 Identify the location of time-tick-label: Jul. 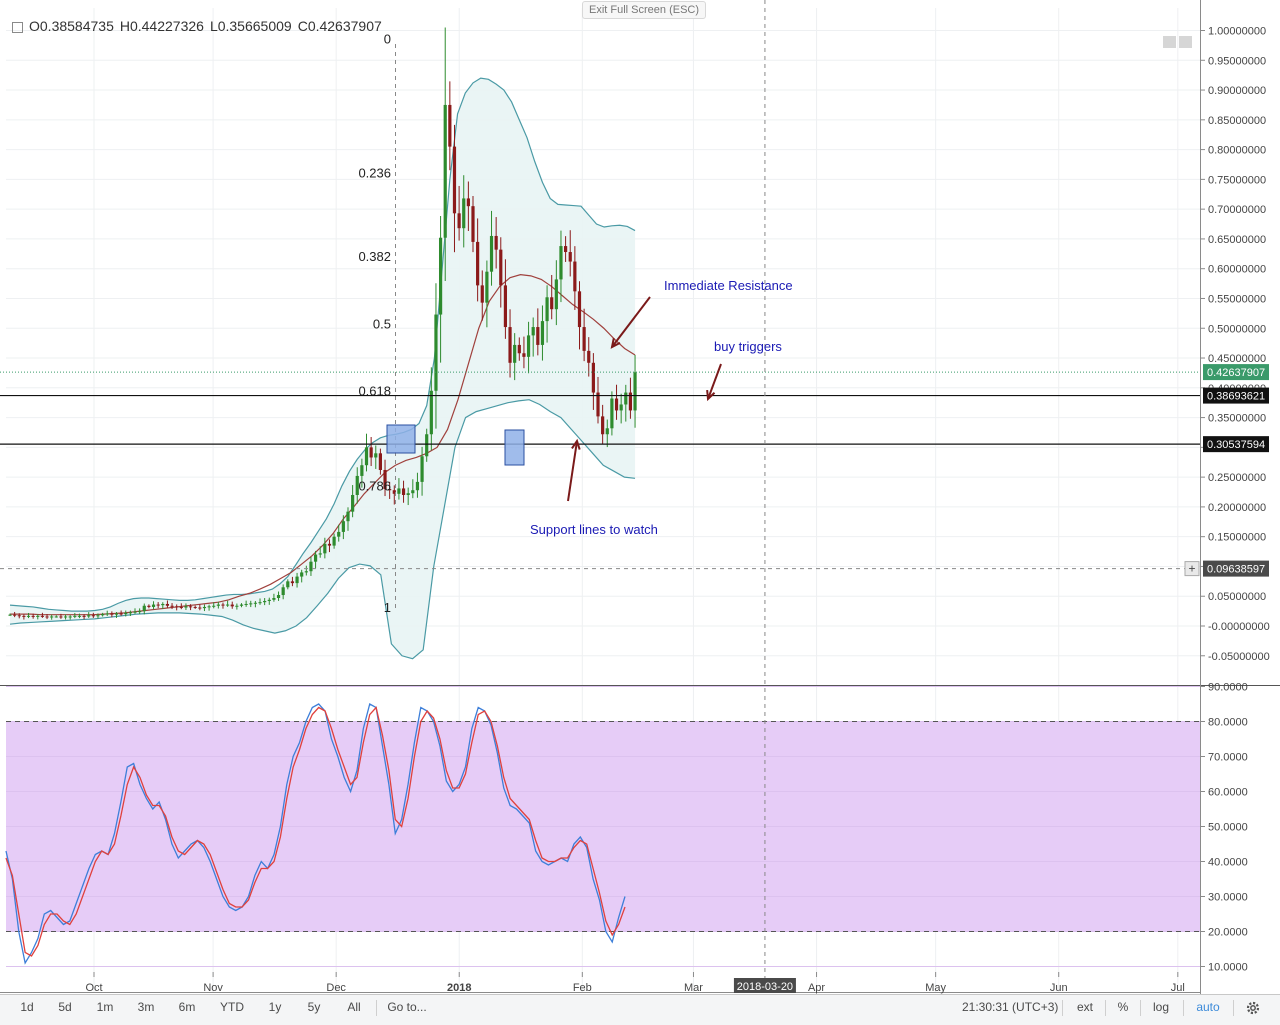
(1178, 988).